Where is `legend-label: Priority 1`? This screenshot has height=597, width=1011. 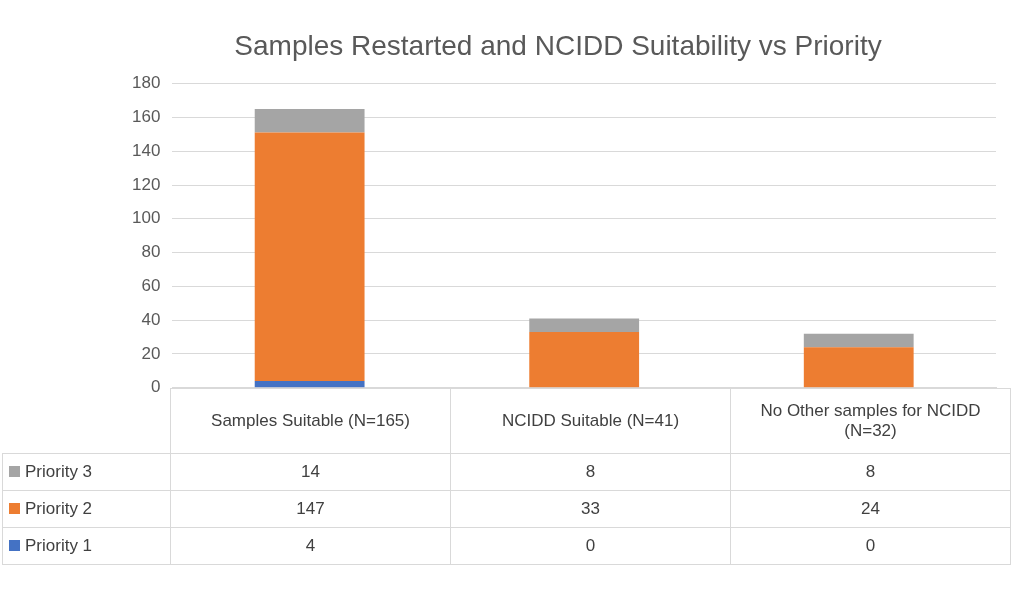 legend-label: Priority 1 is located at coordinates (86, 546).